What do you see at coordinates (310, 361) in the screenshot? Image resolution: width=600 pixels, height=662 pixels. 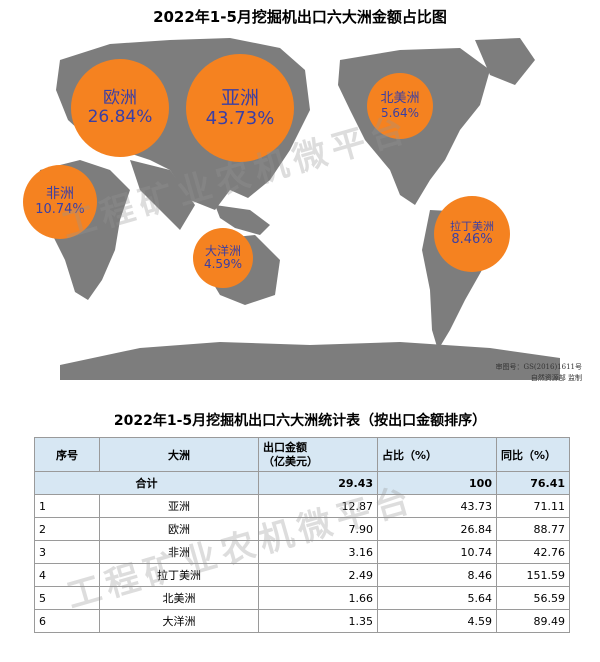 I see `land-antarctica` at bounding box center [310, 361].